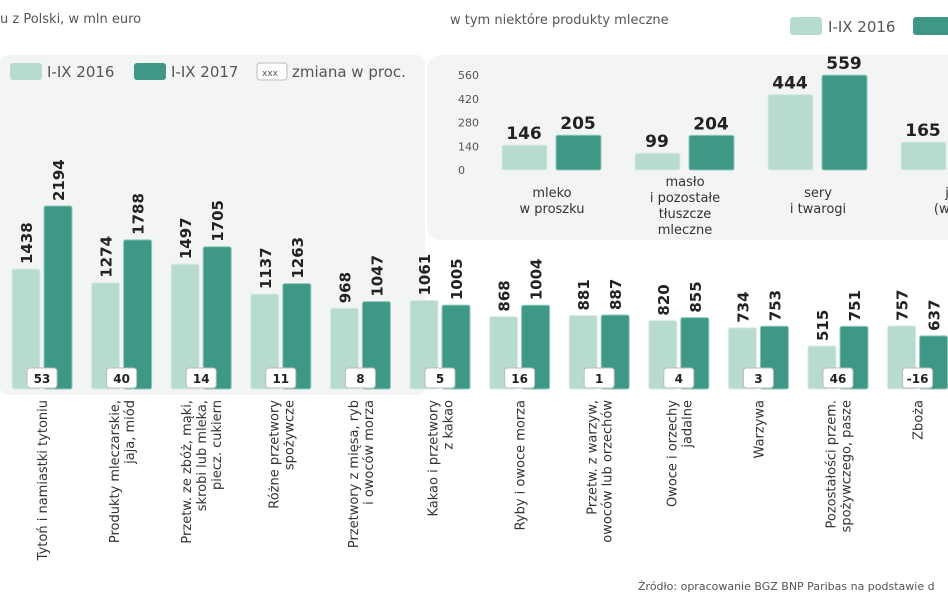 Image resolution: width=948 pixels, height=593 pixels. I want to click on change-value: 8, so click(360, 379).